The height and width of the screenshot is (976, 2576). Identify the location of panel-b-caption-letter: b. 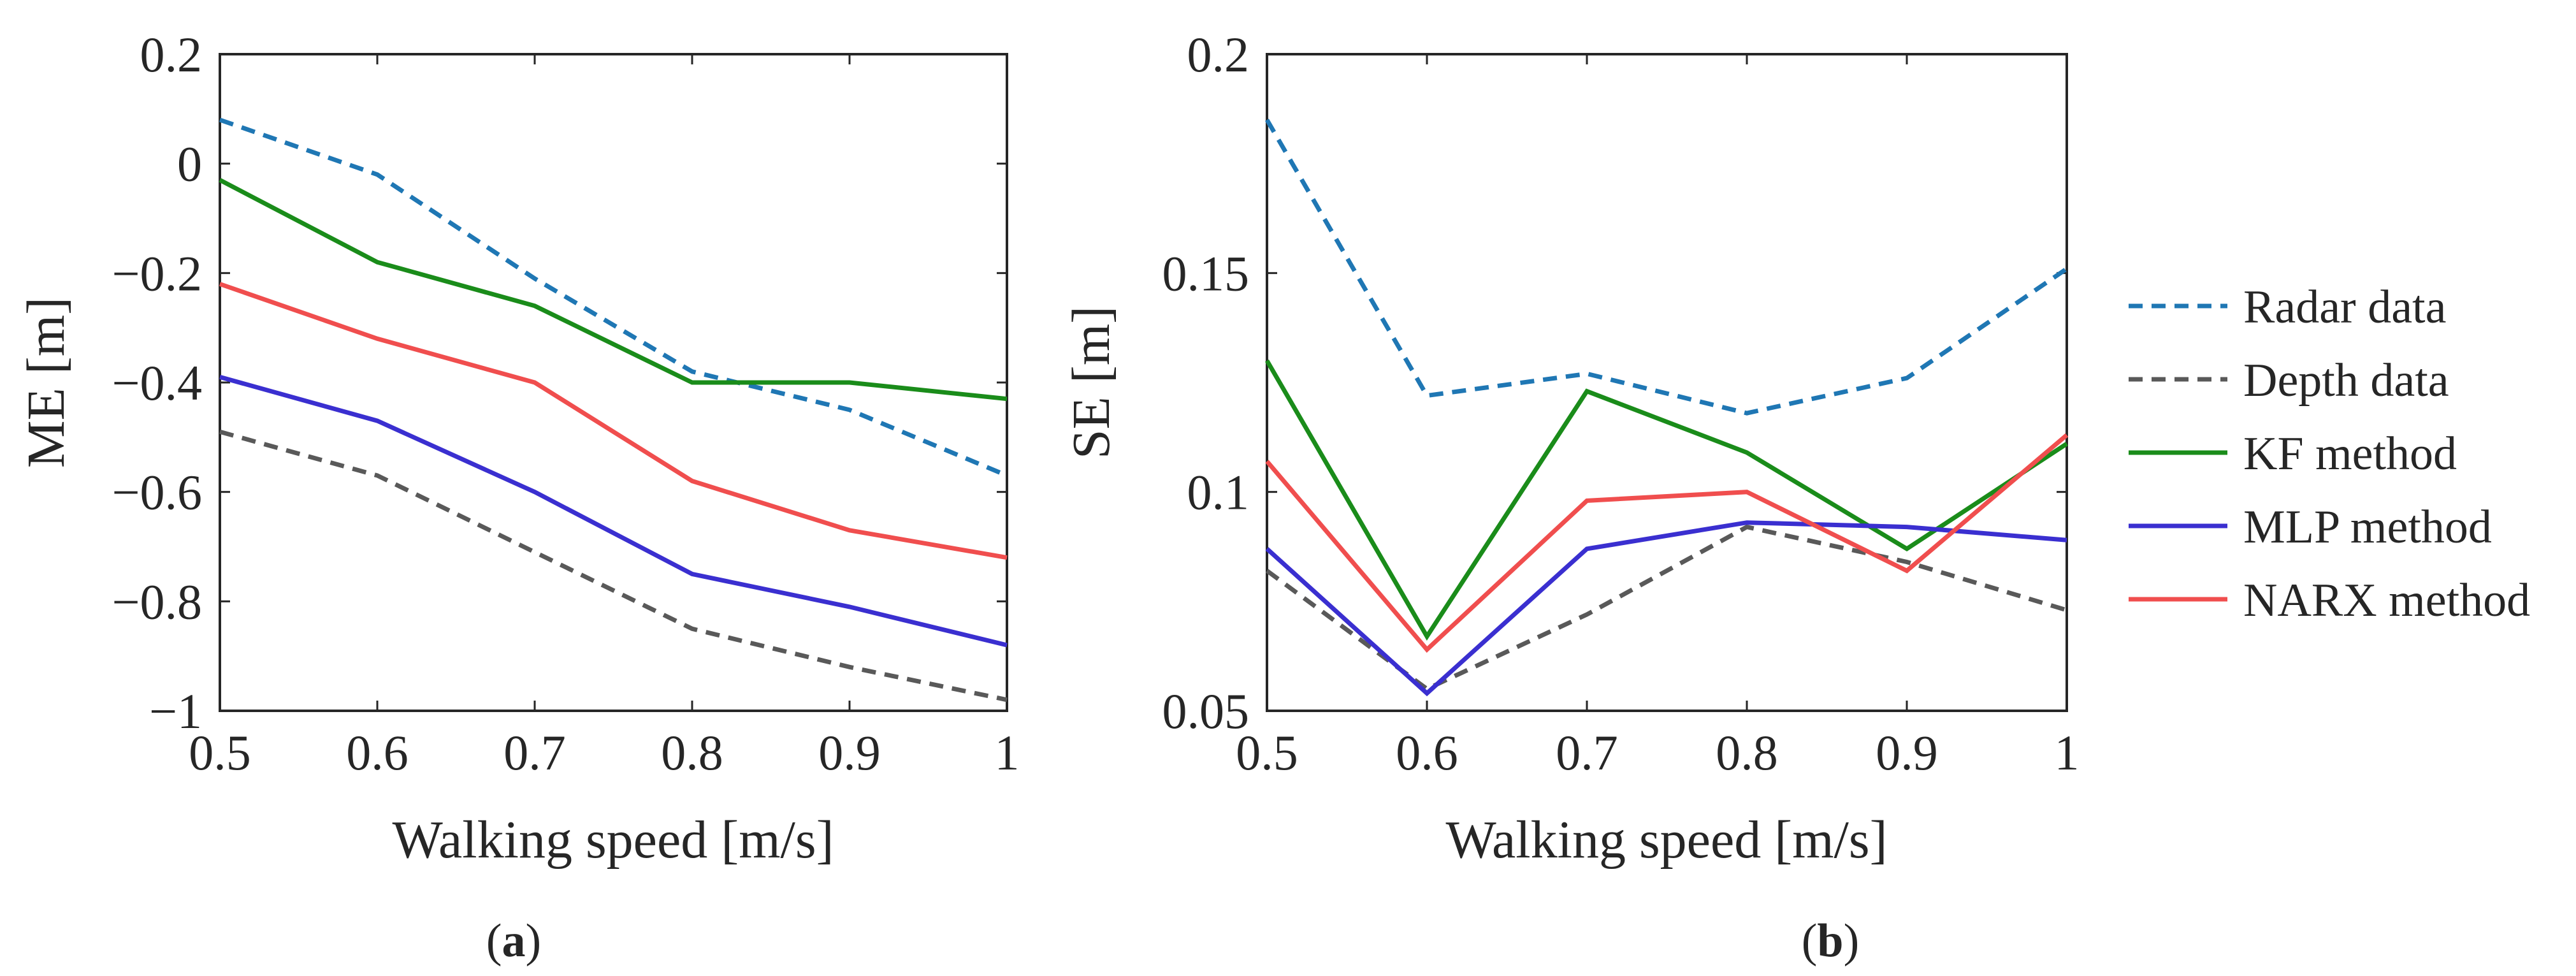
(1830, 941).